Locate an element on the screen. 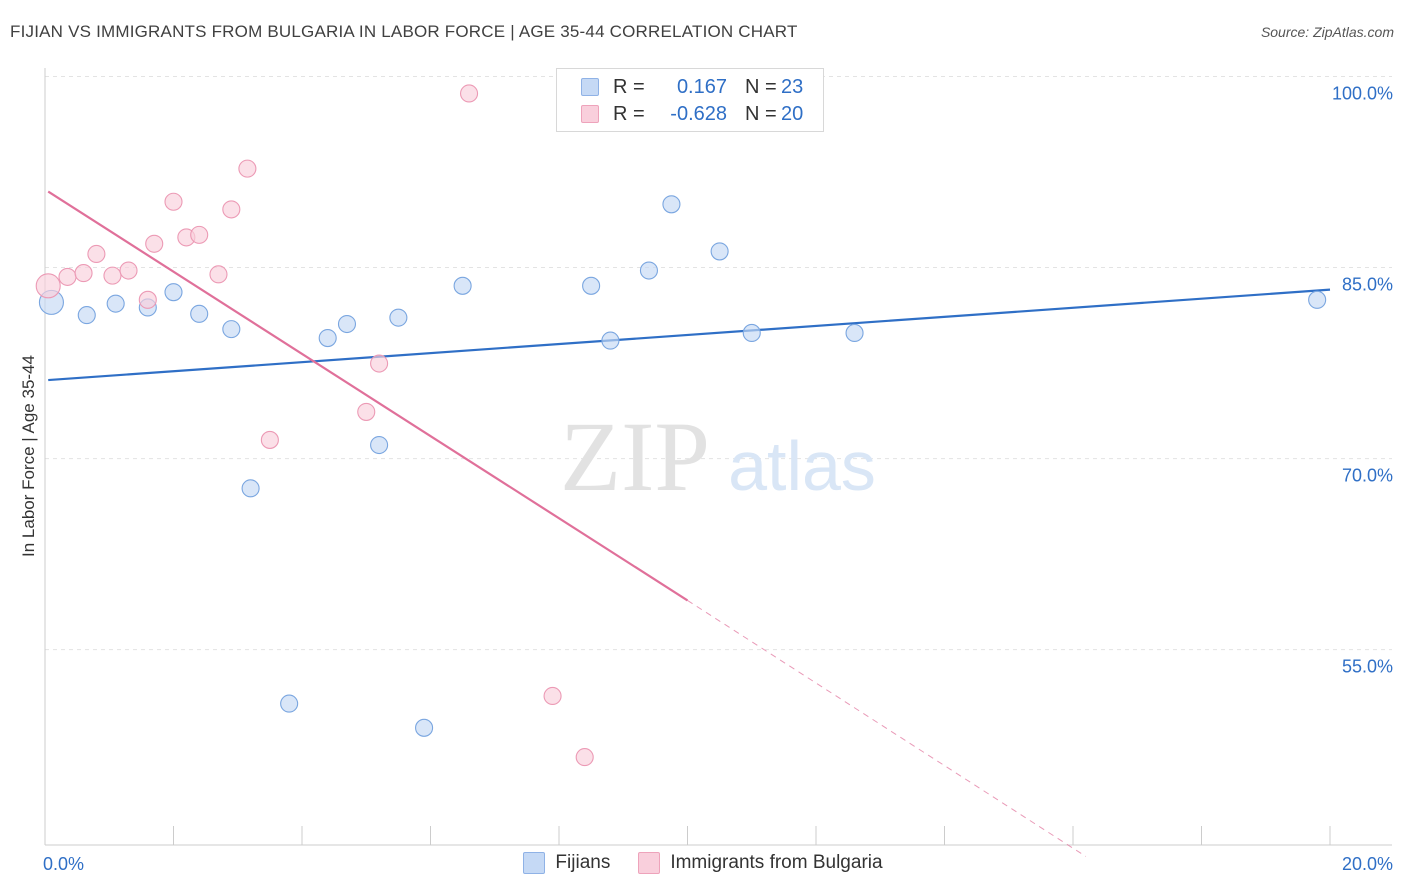  y-axis-label: In Labor Force | Age 35-44 is located at coordinates (28, 456).